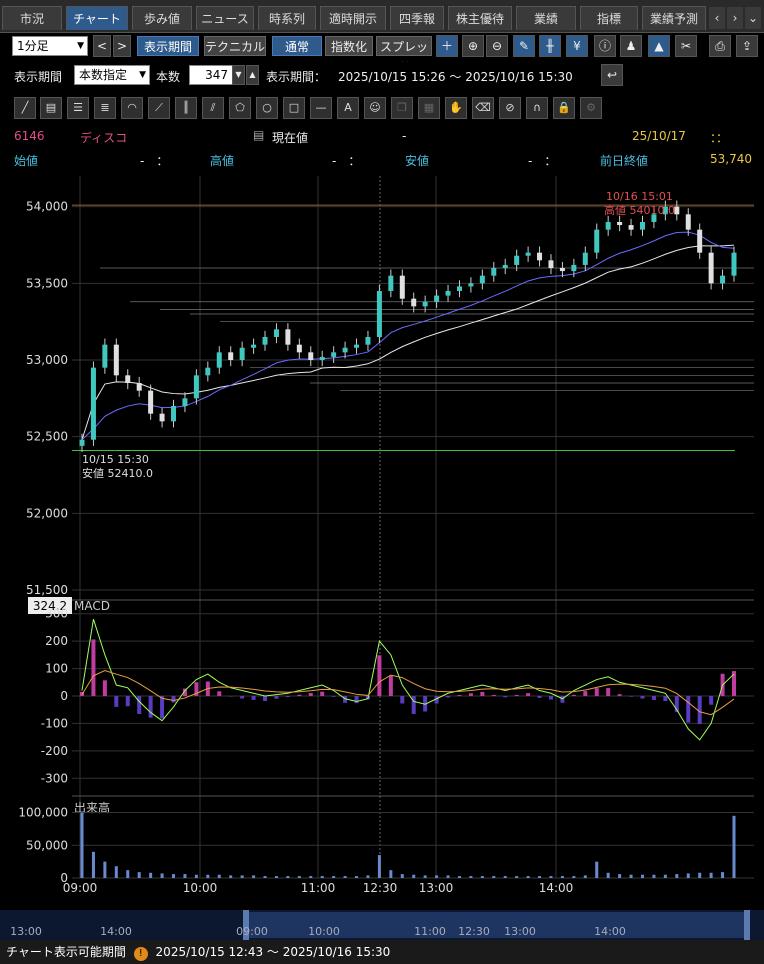 The width and height of the screenshot is (764, 964). Describe the element at coordinates (537, 108) in the screenshot. I see `magnet-tool-icon: ∩` at that location.